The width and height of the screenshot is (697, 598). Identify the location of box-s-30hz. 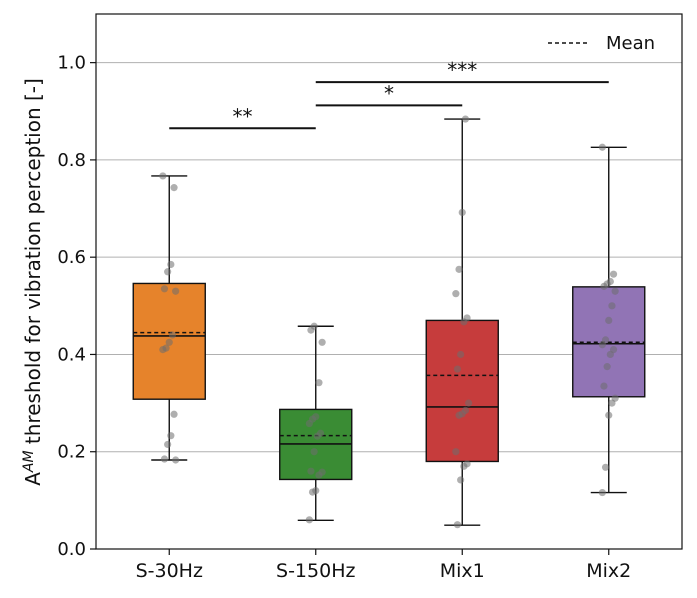
(169, 318).